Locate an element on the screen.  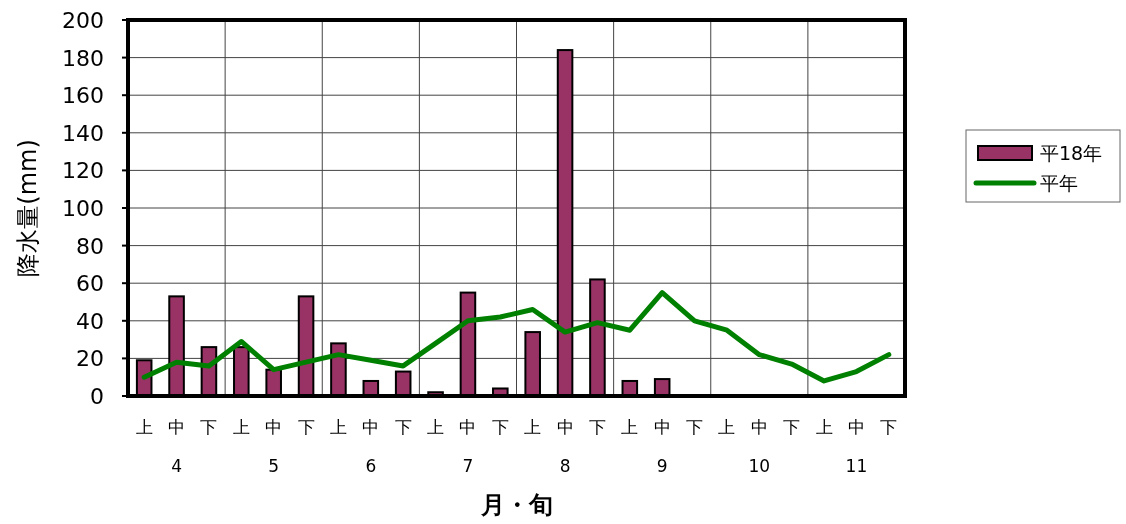
text: 7 is located at coordinates (468, 466).